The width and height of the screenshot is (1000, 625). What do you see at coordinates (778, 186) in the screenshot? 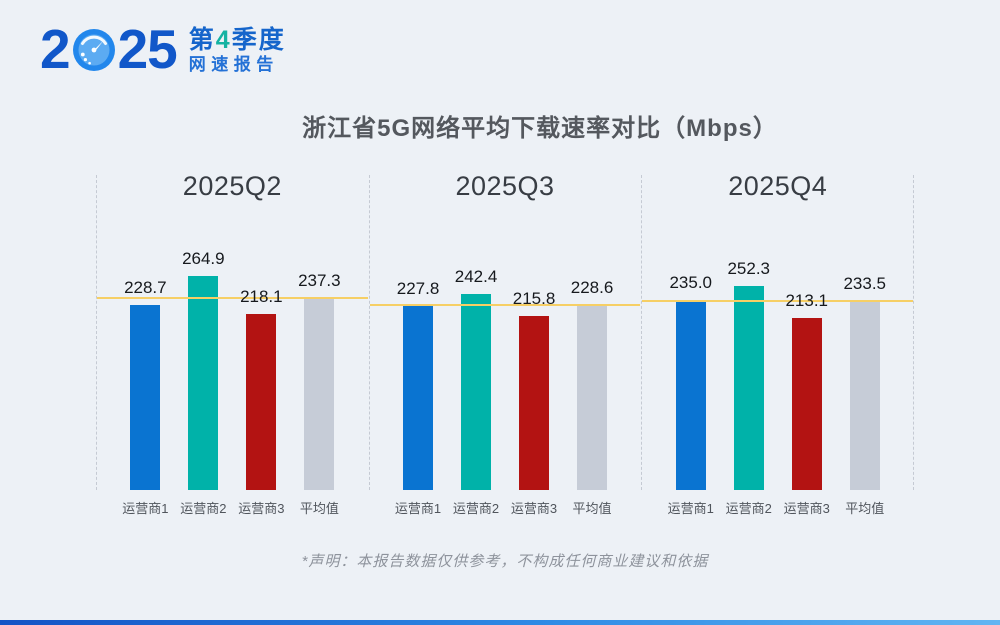
I see `group-title: 2025Q4` at bounding box center [778, 186].